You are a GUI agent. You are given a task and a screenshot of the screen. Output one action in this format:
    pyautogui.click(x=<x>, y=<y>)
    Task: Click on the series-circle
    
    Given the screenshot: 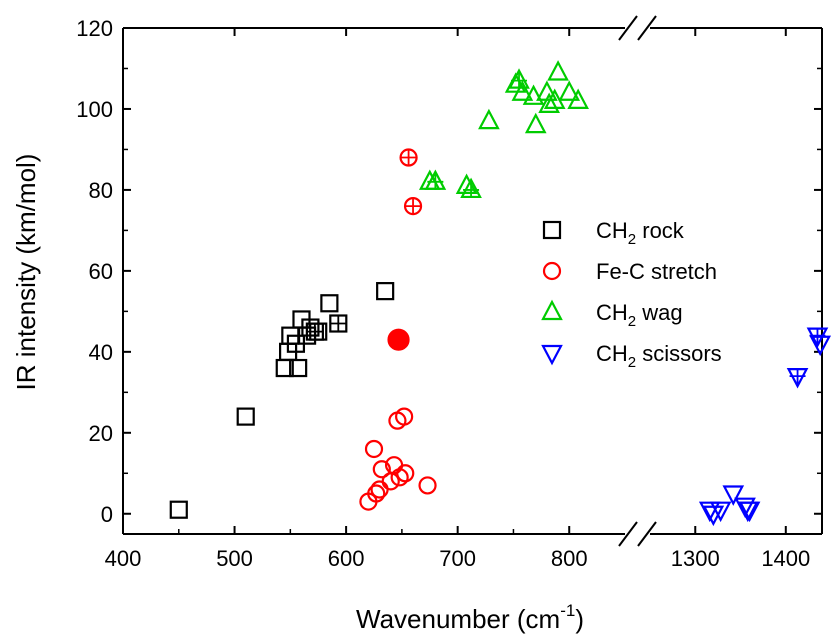 What is the action you would take?
    pyautogui.click(x=398, y=329)
    